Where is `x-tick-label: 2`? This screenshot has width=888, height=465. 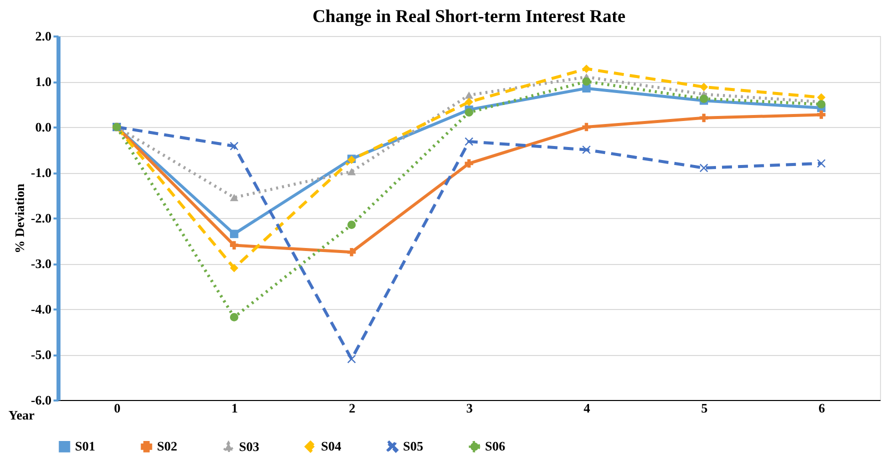
x-tick-label: 2 is located at coordinates (352, 408).